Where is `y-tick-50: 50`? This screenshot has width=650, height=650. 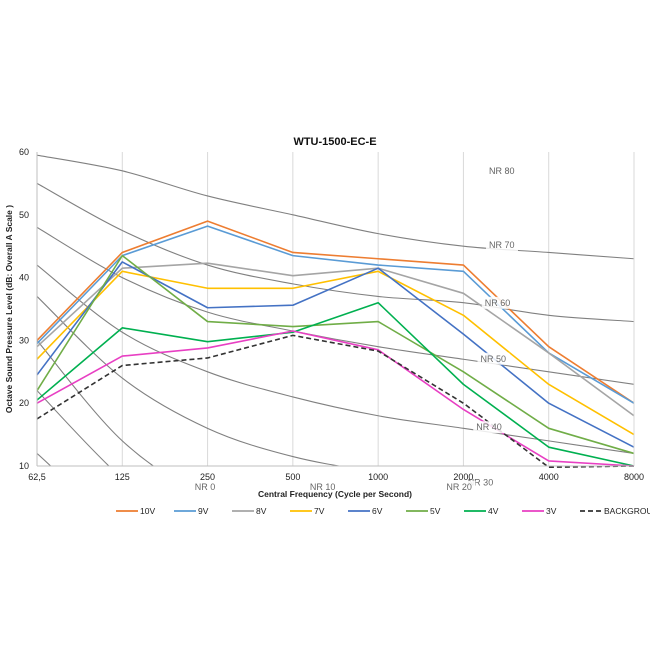 y-tick-50: 50 is located at coordinates (24, 215).